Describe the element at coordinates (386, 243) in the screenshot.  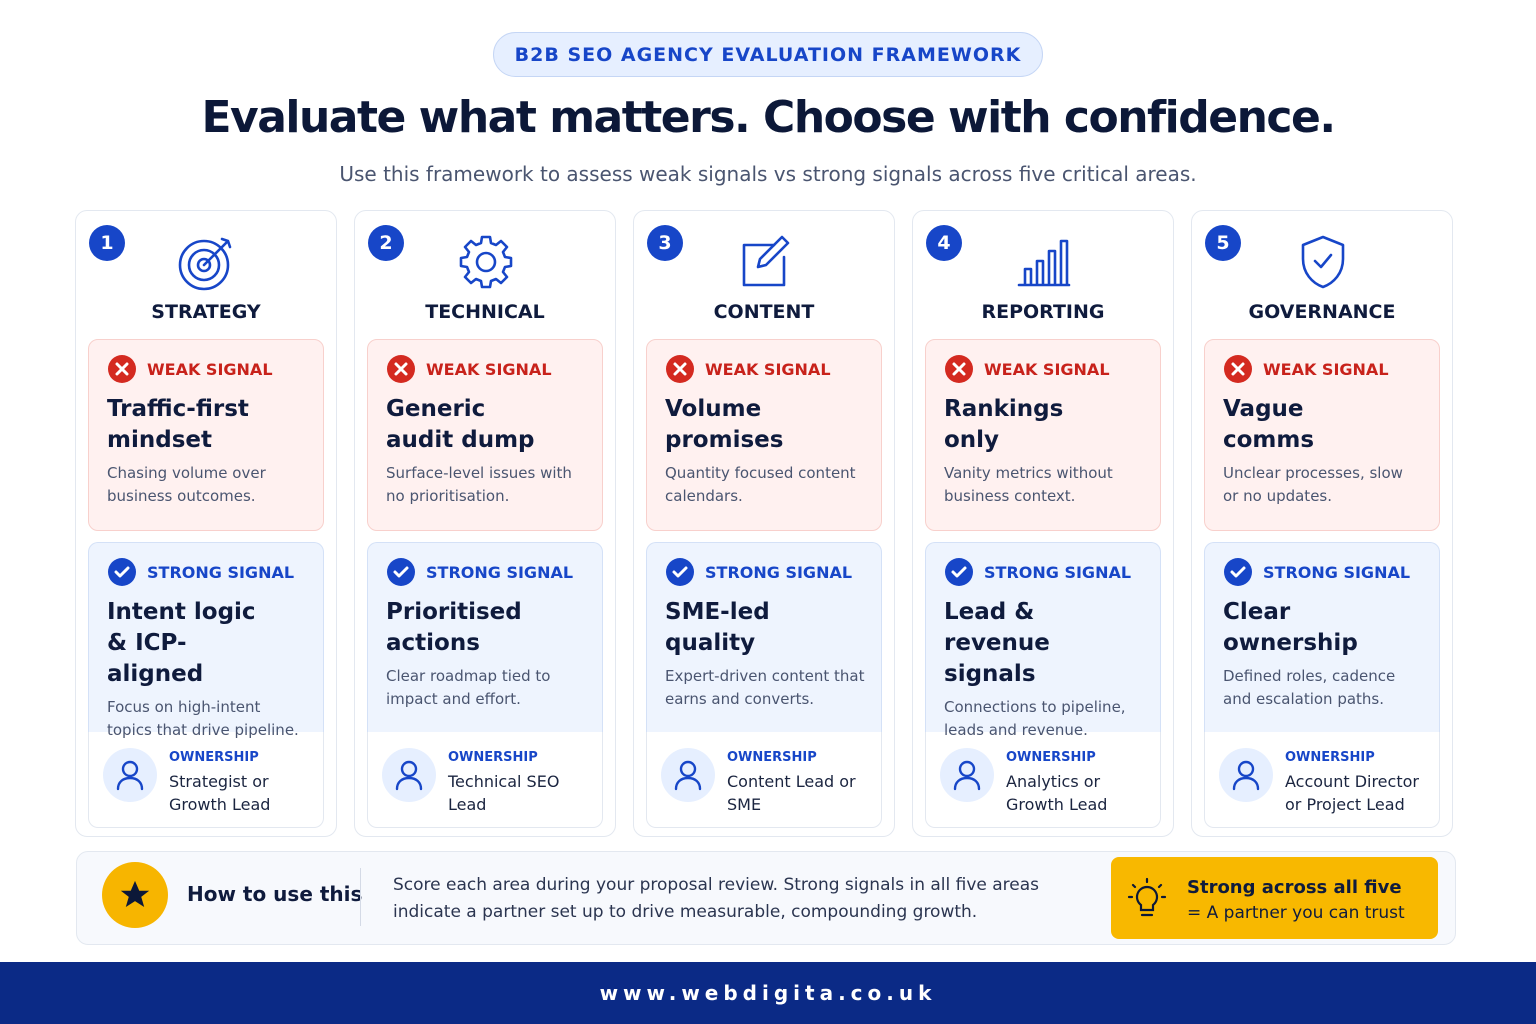
I see `area-number: 2` at that location.